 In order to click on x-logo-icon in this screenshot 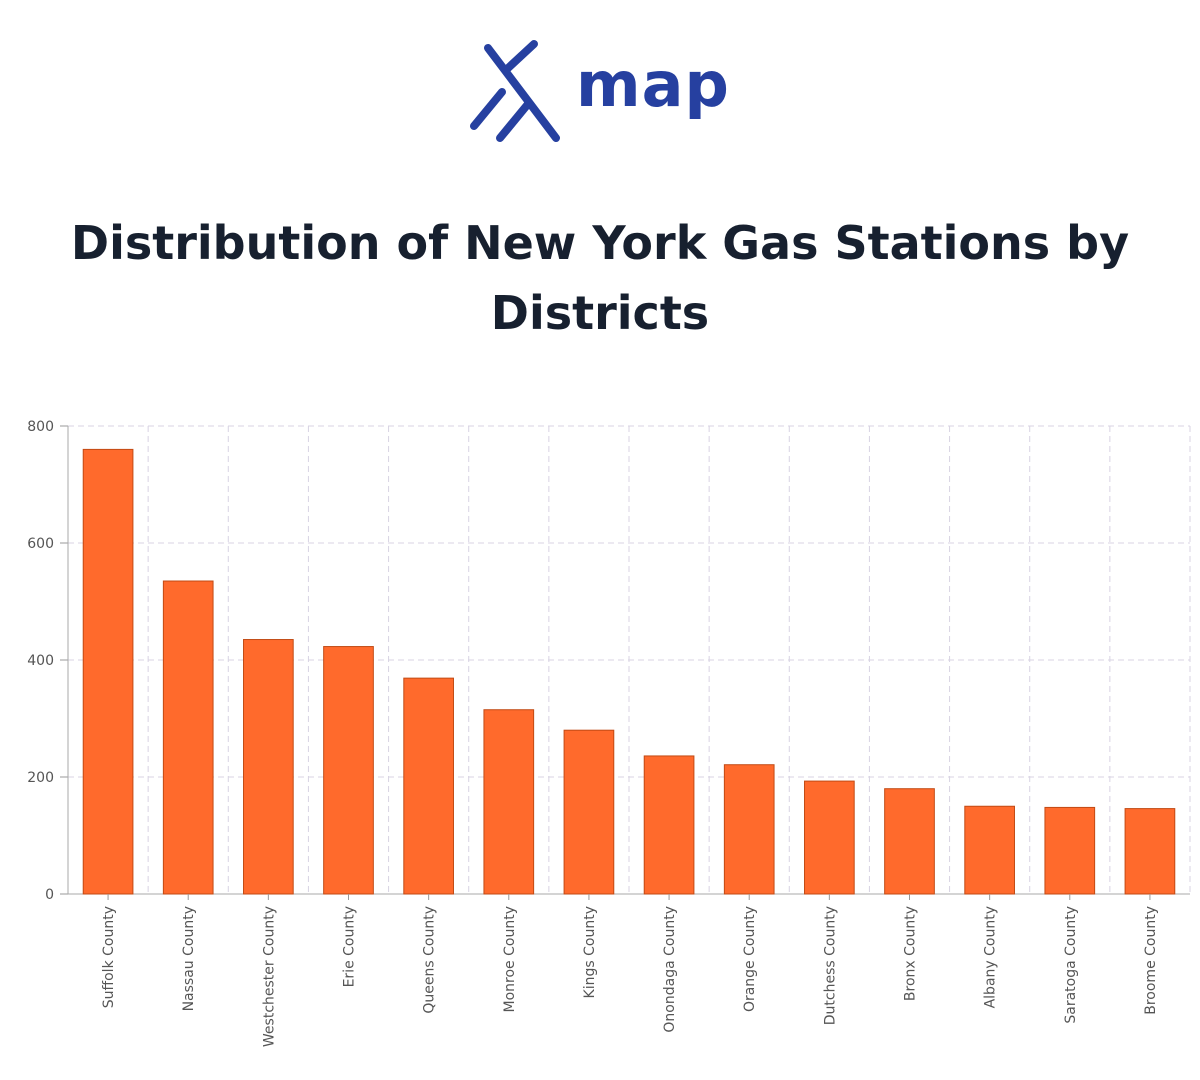, I will do `click(515, 91)`.